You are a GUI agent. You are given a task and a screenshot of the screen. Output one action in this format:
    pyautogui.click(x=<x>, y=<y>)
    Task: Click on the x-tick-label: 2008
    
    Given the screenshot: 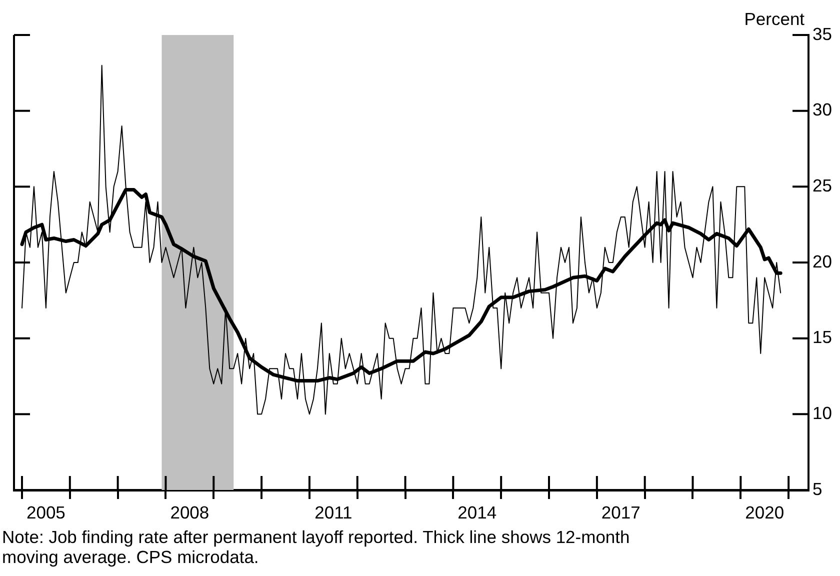 What is the action you would take?
    pyautogui.click(x=190, y=512)
    